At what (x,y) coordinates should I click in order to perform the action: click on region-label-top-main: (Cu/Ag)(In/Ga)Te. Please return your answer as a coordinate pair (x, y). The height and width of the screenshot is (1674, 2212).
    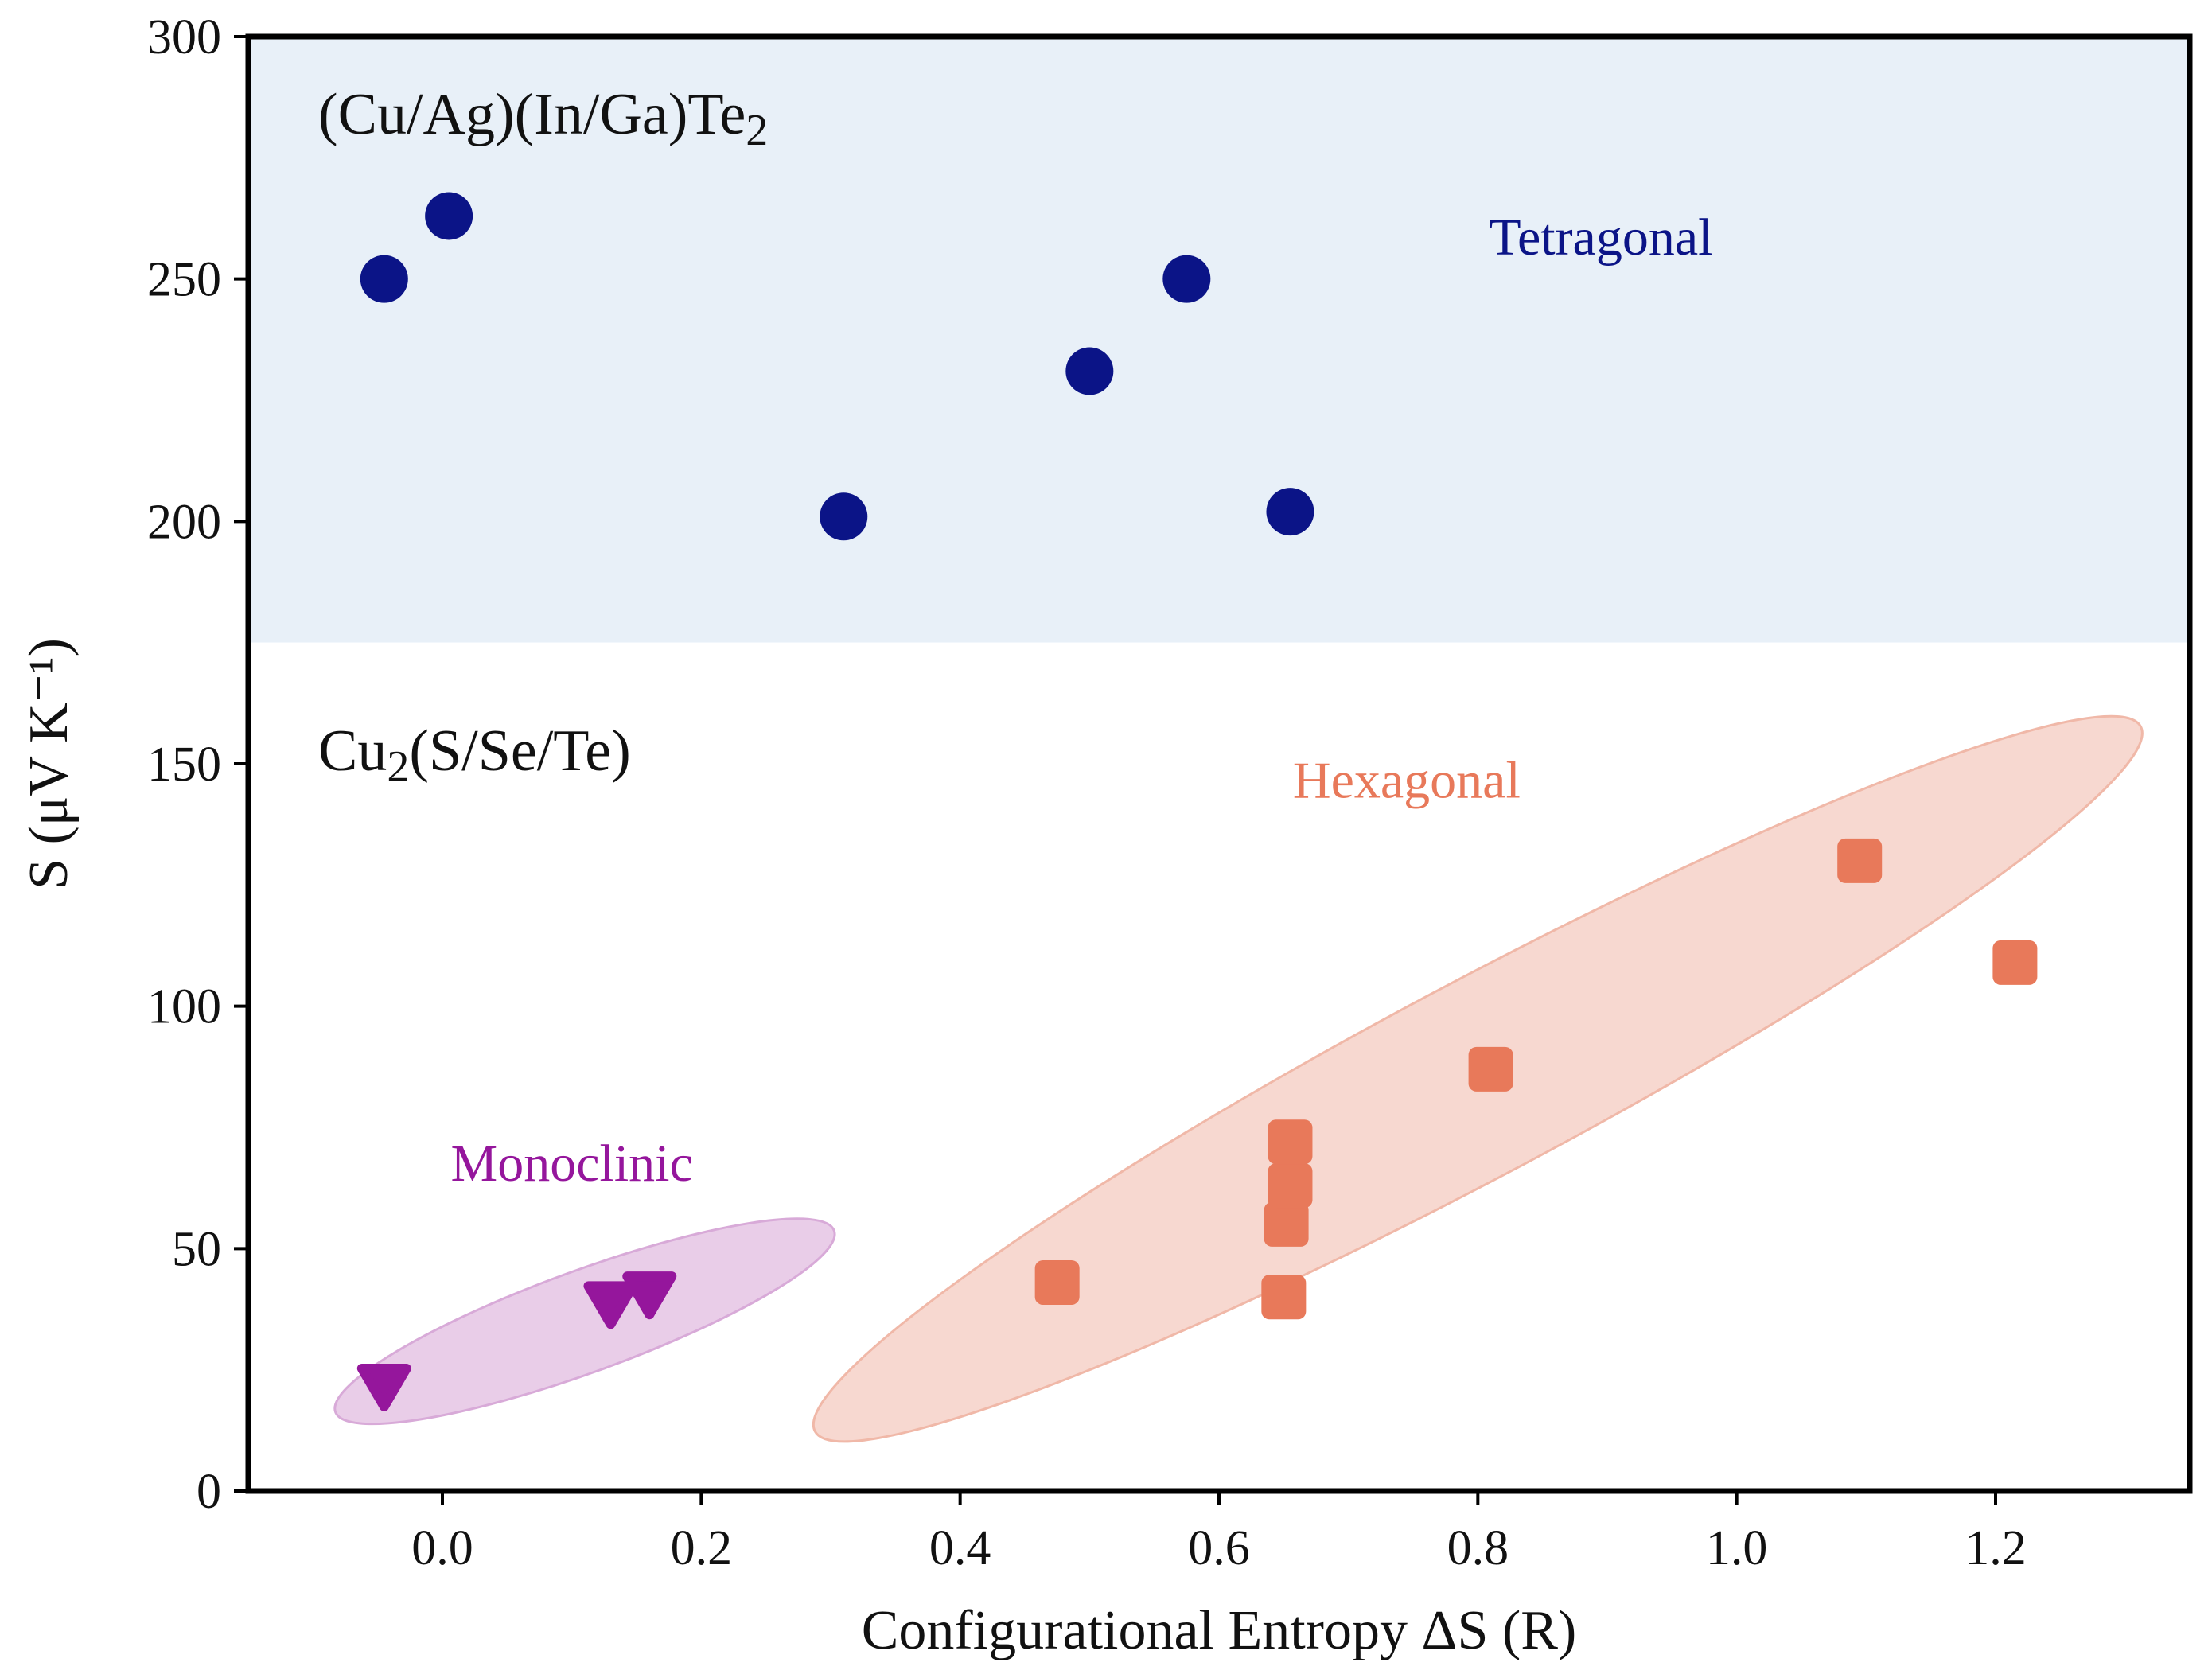
    Looking at the image, I should click on (532, 114).